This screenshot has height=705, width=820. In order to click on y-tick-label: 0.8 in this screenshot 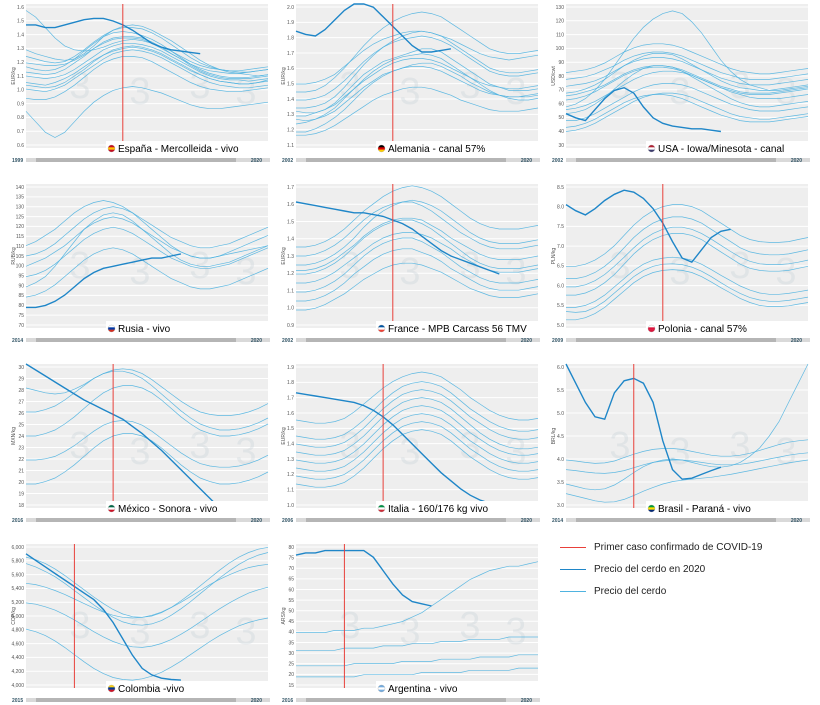, I will do `click(20, 118)`.